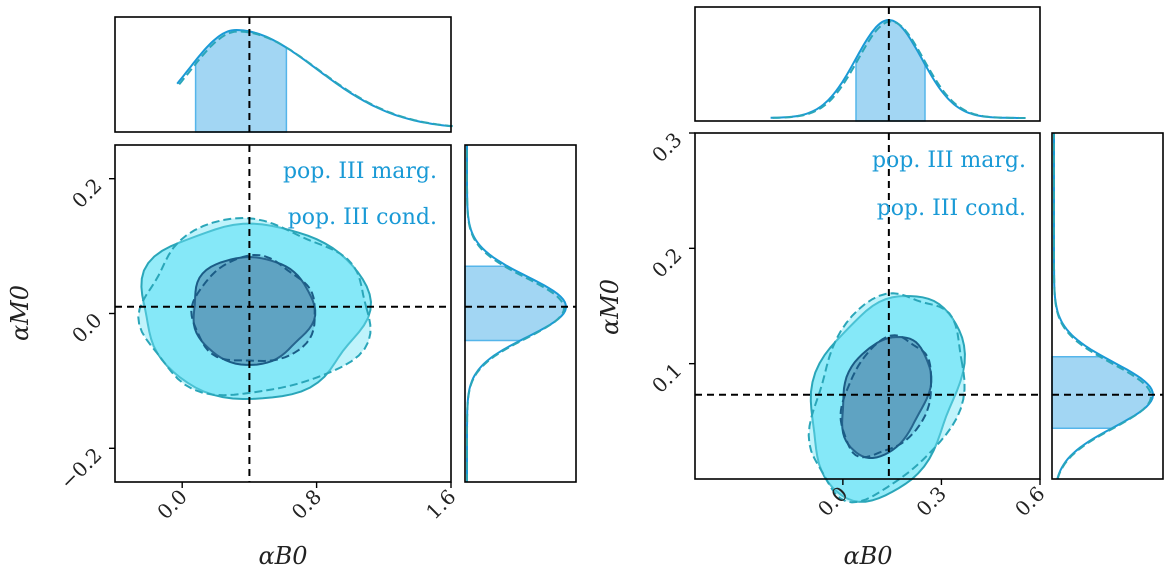  I want to click on y-tick-label: −0.2, so click(80, 468).